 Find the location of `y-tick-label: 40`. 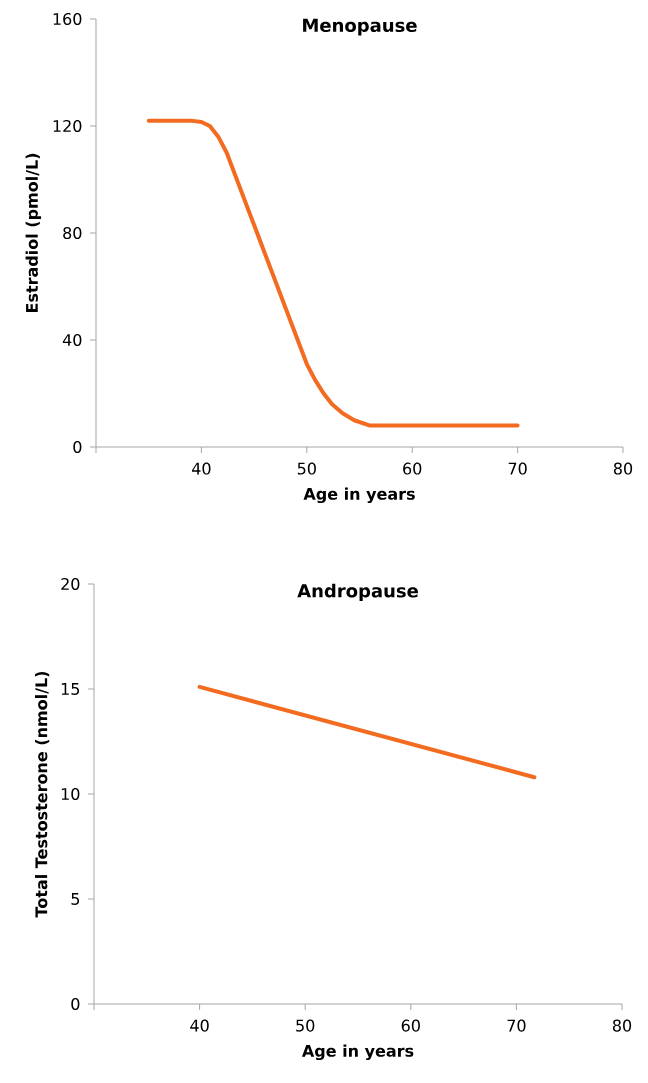

y-tick-label: 40 is located at coordinates (72, 340).